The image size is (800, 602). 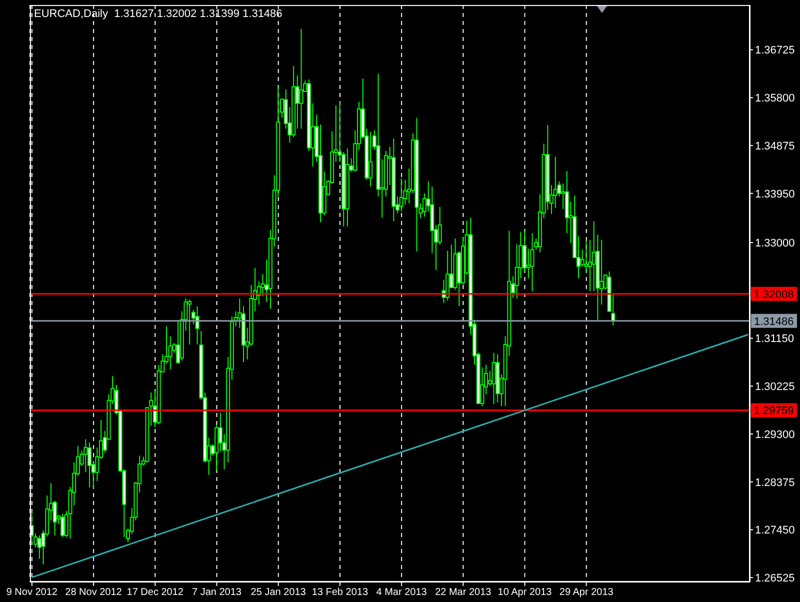 What do you see at coordinates (775, 98) in the screenshot?
I see `y-tick-label: 1.35800` at bounding box center [775, 98].